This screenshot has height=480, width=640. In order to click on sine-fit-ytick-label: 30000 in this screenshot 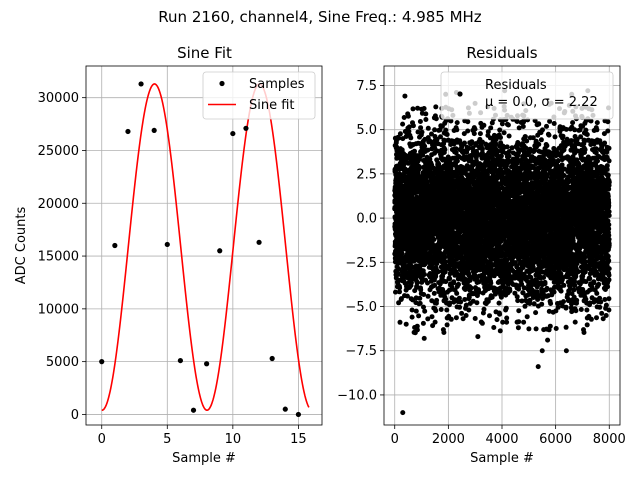, I will do `click(58, 98)`.